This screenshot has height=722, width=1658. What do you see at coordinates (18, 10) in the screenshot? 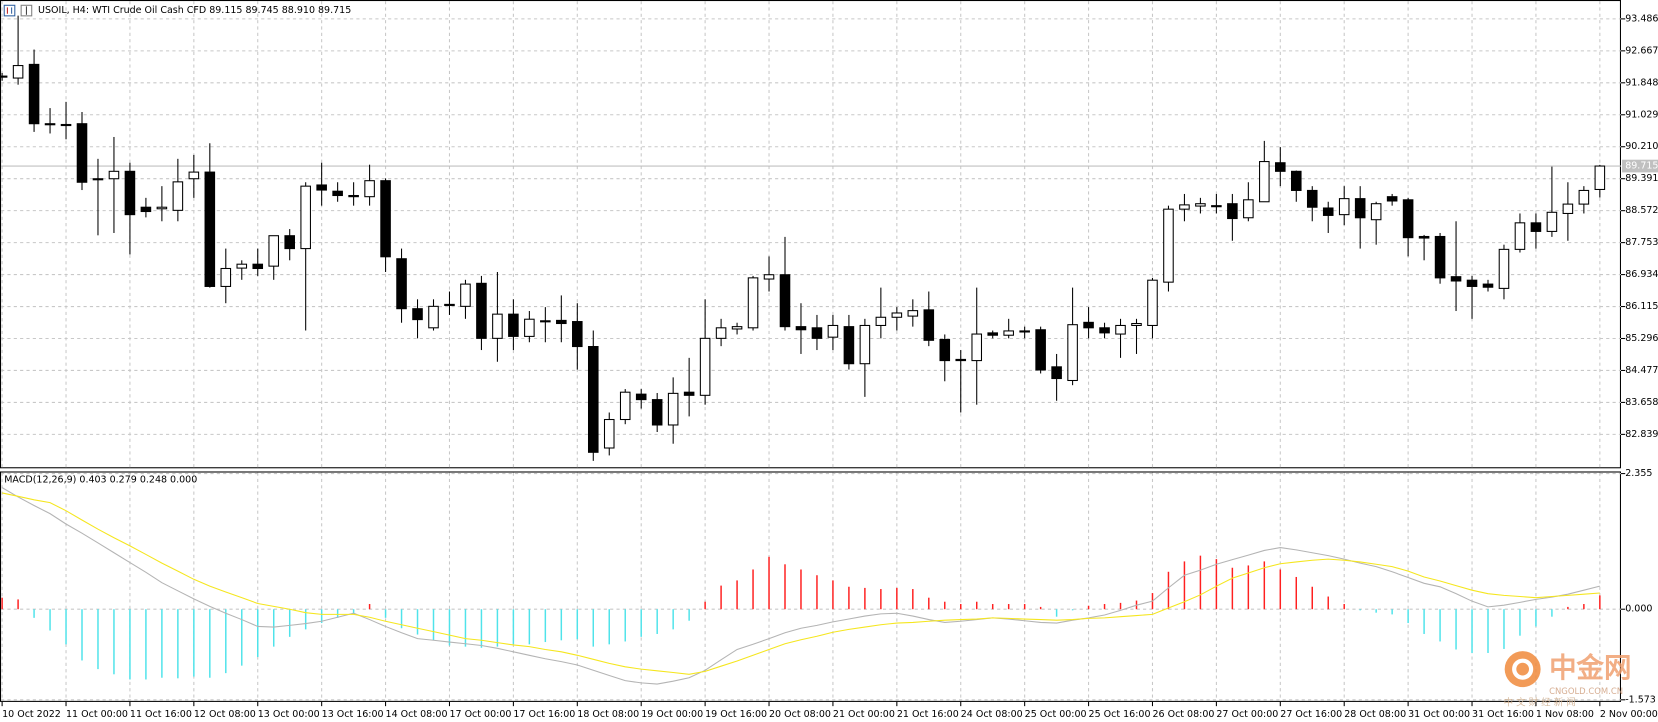
I see `symbol-icon` at bounding box center [18, 10].